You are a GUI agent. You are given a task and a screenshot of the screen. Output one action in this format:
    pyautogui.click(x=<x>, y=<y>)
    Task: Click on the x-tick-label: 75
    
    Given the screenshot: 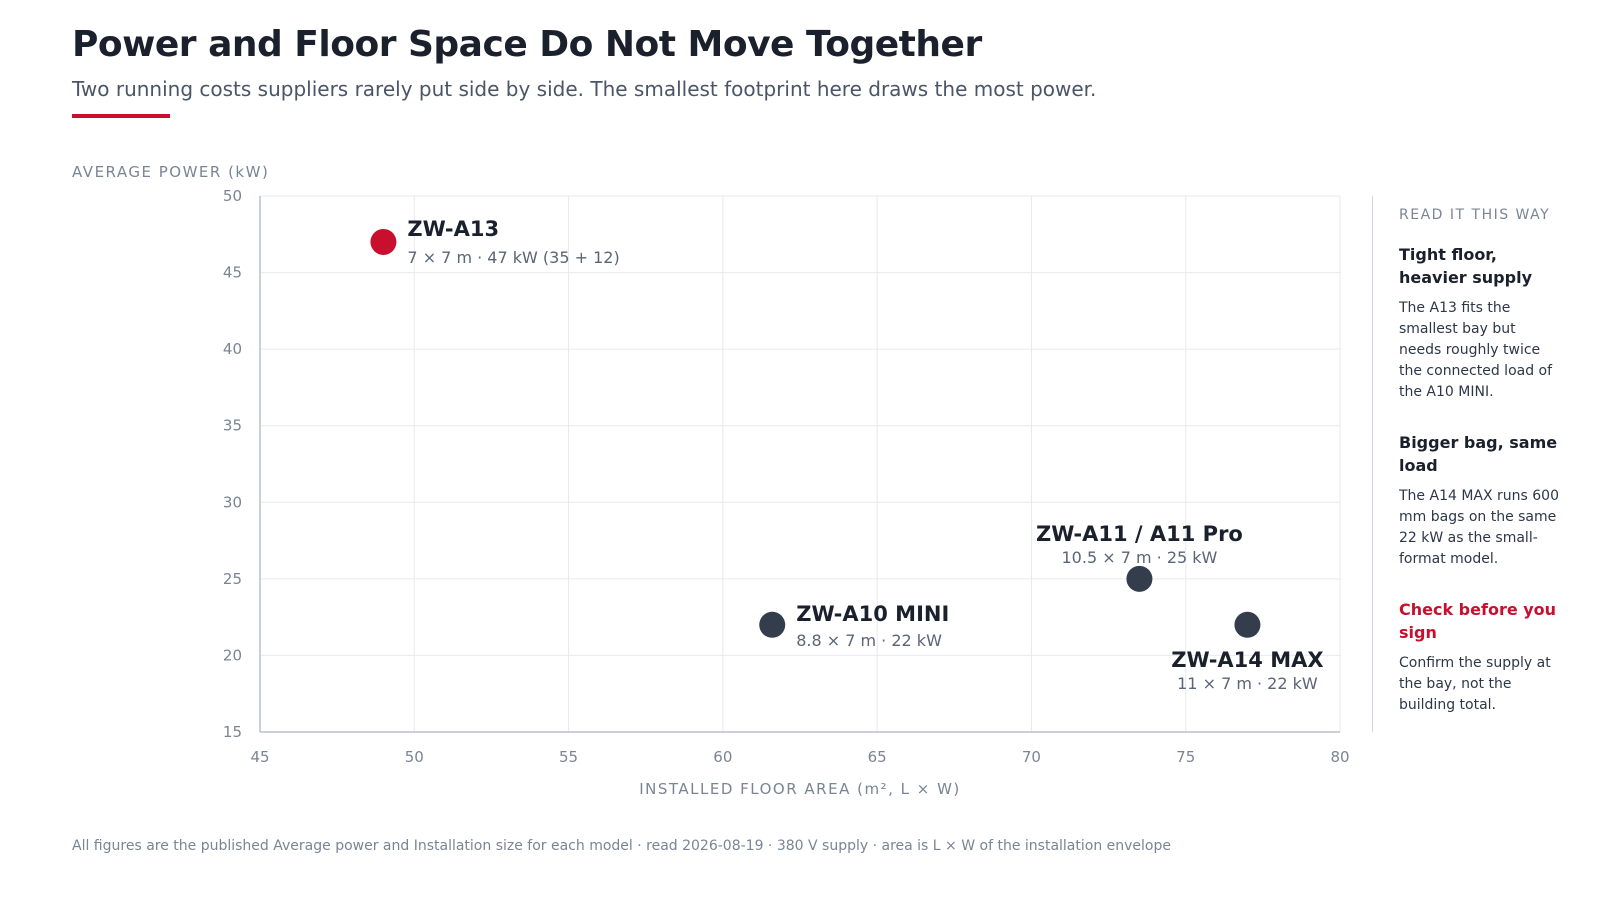 What is the action you would take?
    pyautogui.click(x=1185, y=757)
    